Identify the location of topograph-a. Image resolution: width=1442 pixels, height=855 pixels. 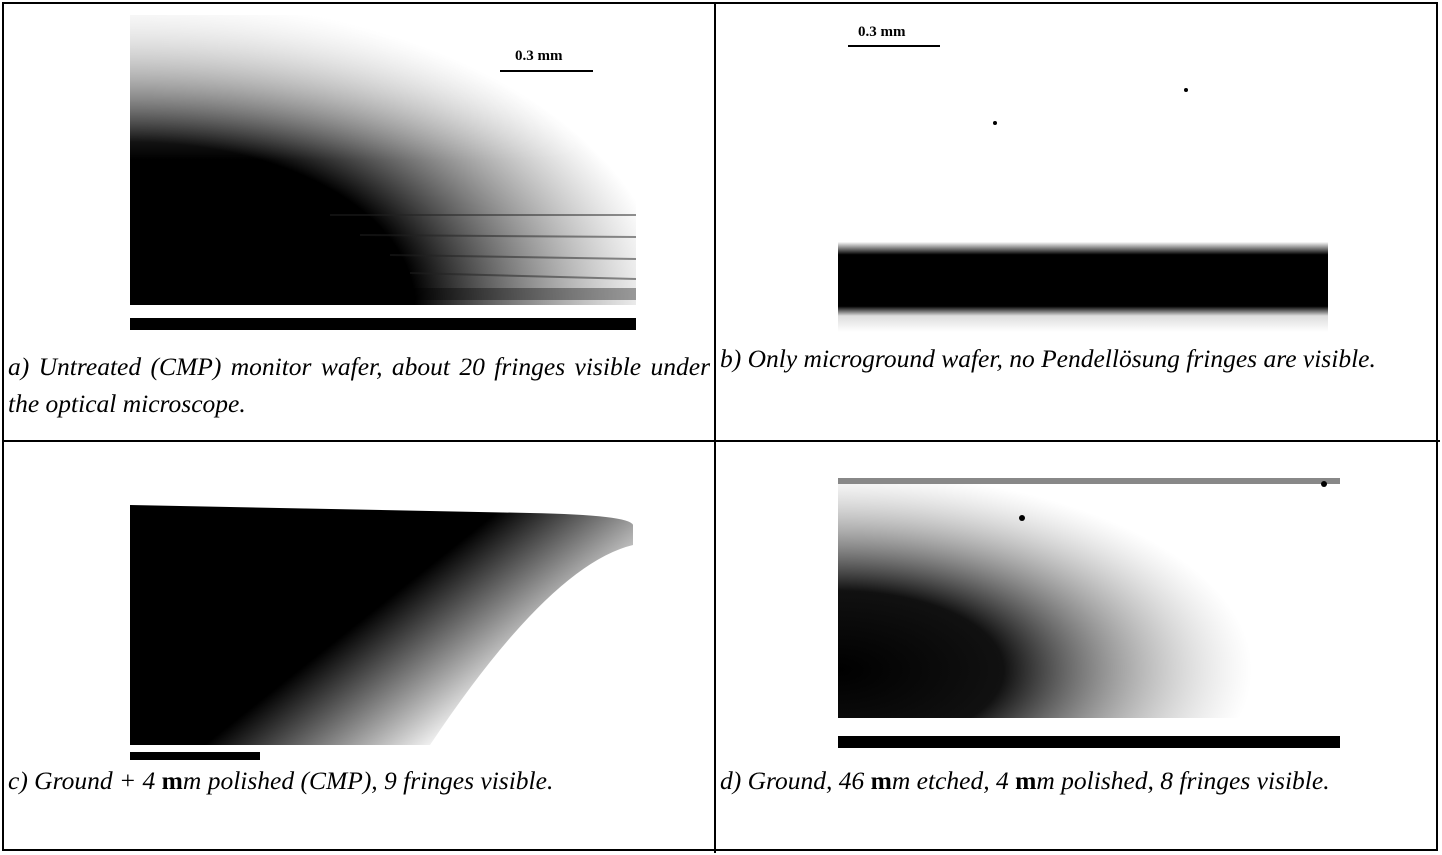
(383, 174).